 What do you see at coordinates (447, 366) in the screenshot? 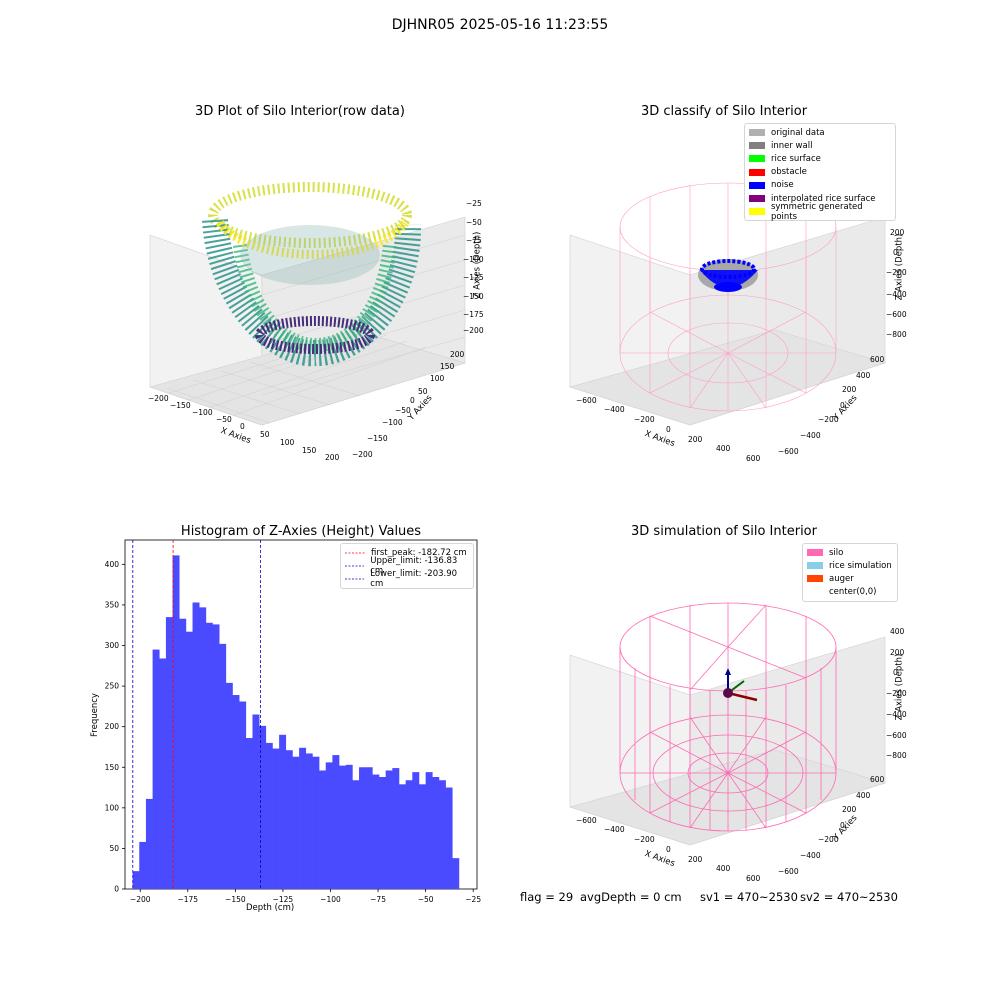
I see `y-tick: 150` at bounding box center [447, 366].